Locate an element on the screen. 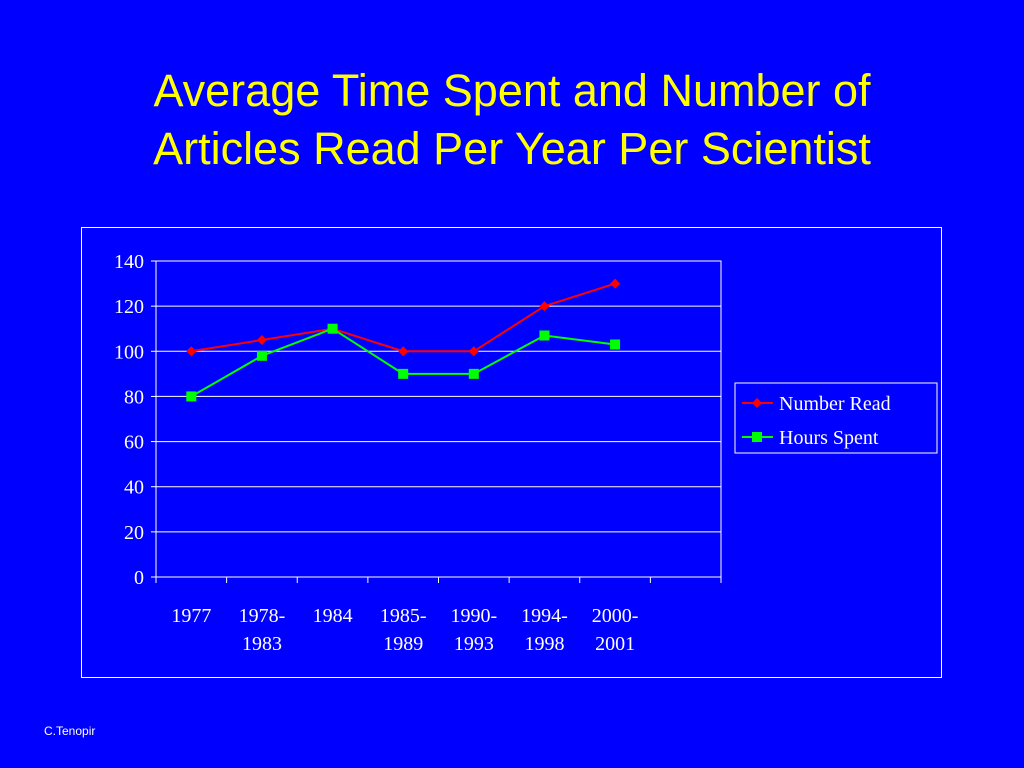 This screenshot has width=1024, height=768. number-read-line is located at coordinates (403, 317).